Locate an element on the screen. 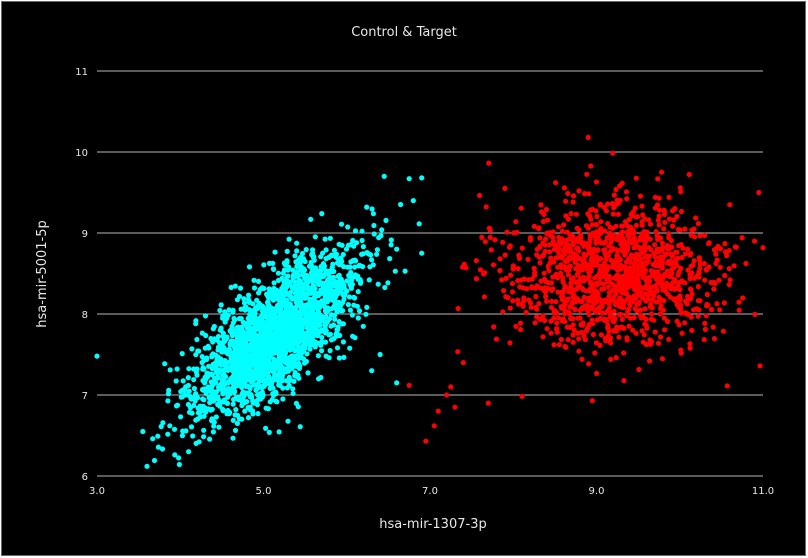  y-tick-label: 8 is located at coordinates (85, 315).